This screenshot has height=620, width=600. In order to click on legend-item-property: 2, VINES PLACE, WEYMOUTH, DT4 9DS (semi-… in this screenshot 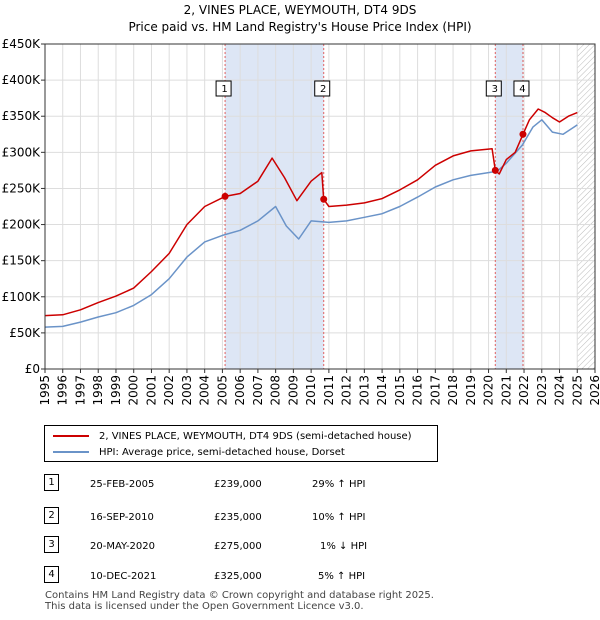, I will do `click(232, 436)`.